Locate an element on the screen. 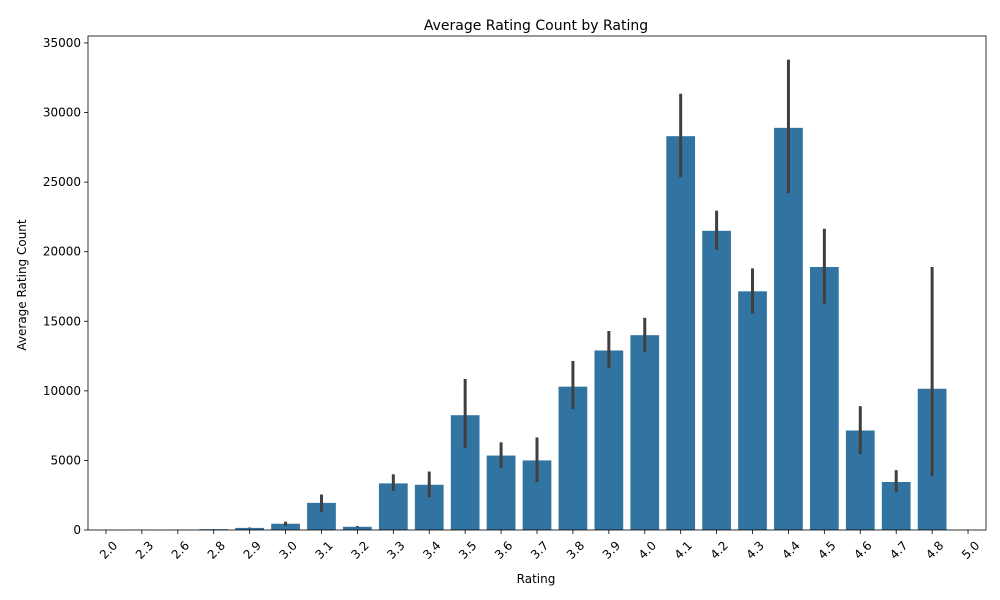 This screenshot has width=1000, height=600. y-tick-label-5000: 5000 is located at coordinates (65, 460).